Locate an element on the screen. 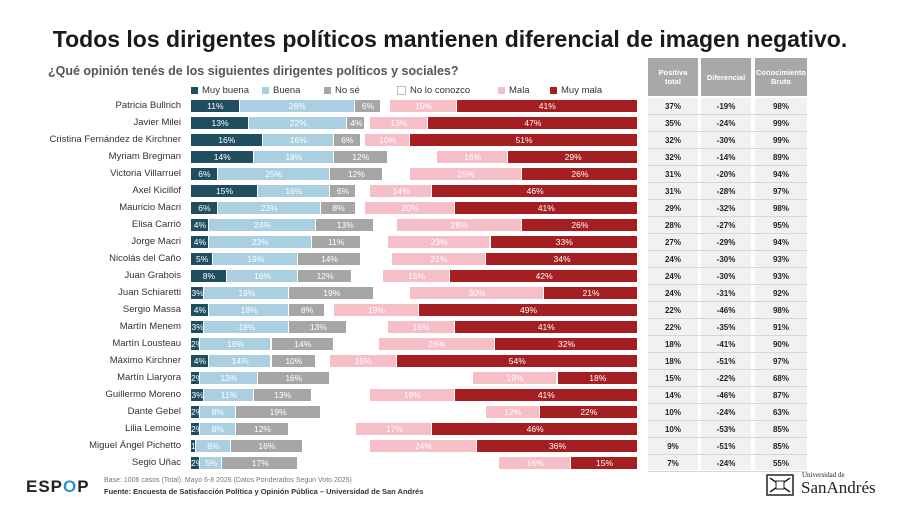  table-cell-positiva: 18% is located at coordinates (672, 361).